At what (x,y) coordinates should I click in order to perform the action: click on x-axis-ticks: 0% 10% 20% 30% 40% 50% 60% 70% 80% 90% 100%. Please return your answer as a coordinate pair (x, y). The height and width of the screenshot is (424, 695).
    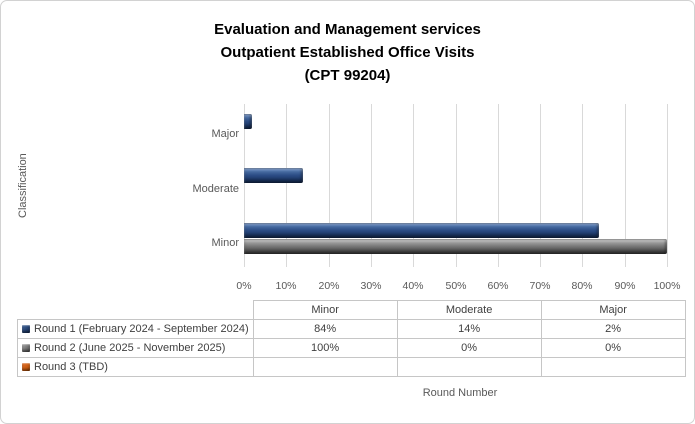
    Looking at the image, I should click on (458, 287).